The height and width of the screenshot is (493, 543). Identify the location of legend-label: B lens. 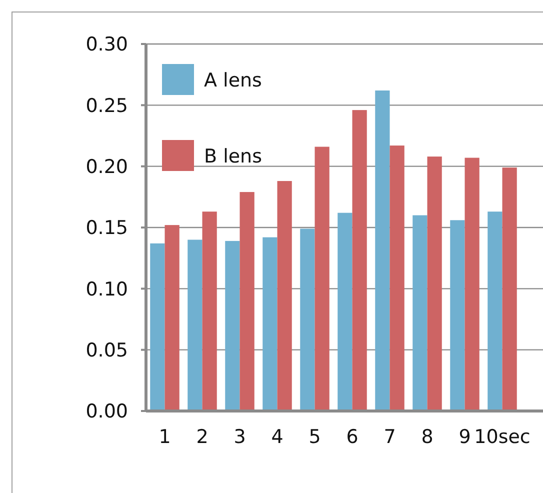
(233, 157).